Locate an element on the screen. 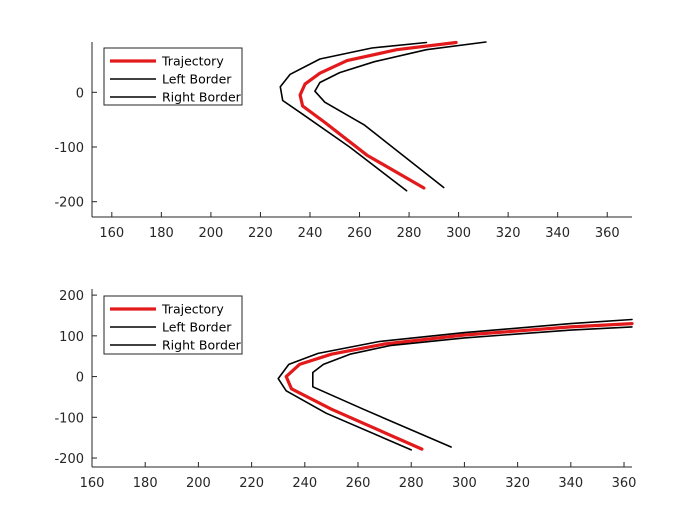 The height and width of the screenshot is (525, 700). legend-box is located at coordinates (173, 76).